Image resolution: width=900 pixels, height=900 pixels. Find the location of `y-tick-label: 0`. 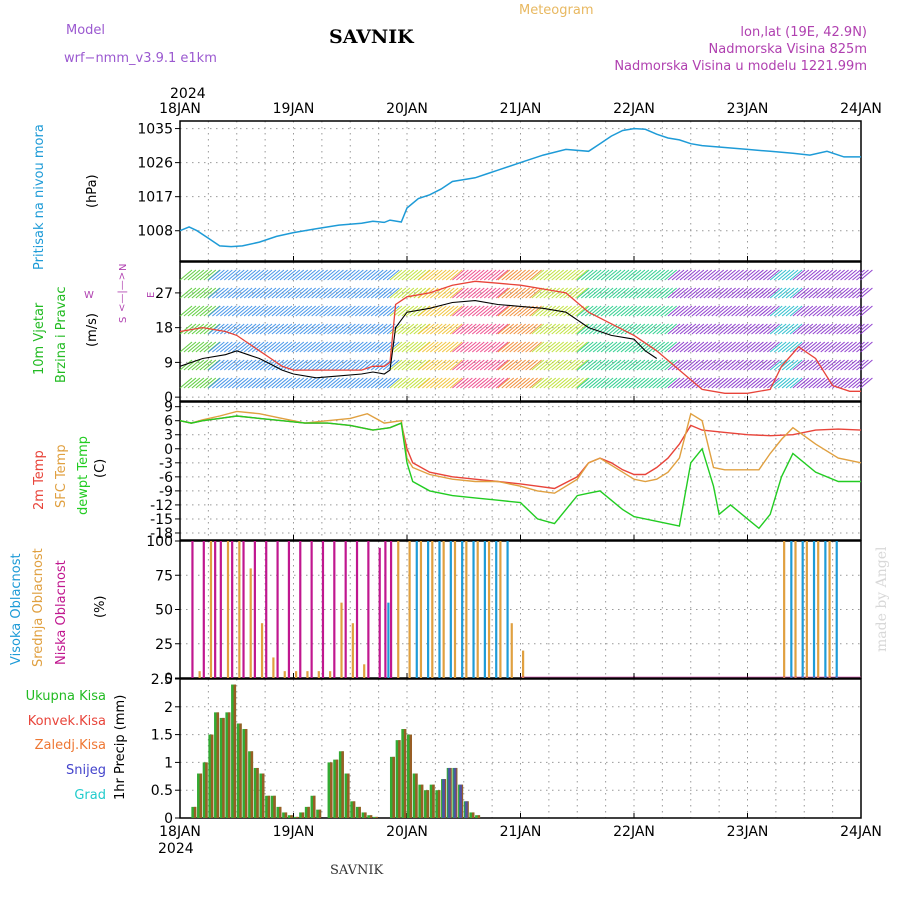

y-tick-label: 0 is located at coordinates (168, 679).